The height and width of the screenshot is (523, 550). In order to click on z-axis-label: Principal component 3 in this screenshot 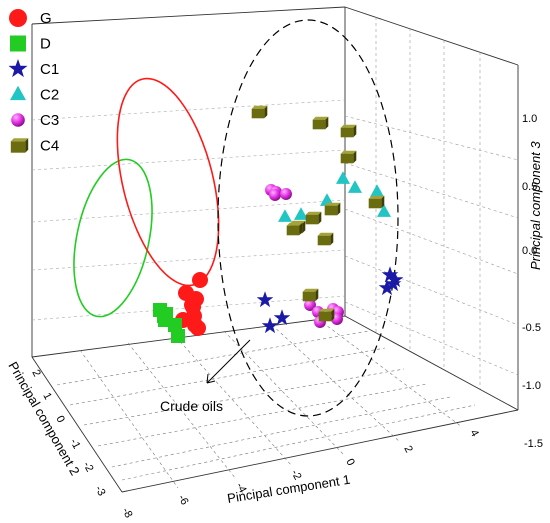, I will do `click(535, 205)`.